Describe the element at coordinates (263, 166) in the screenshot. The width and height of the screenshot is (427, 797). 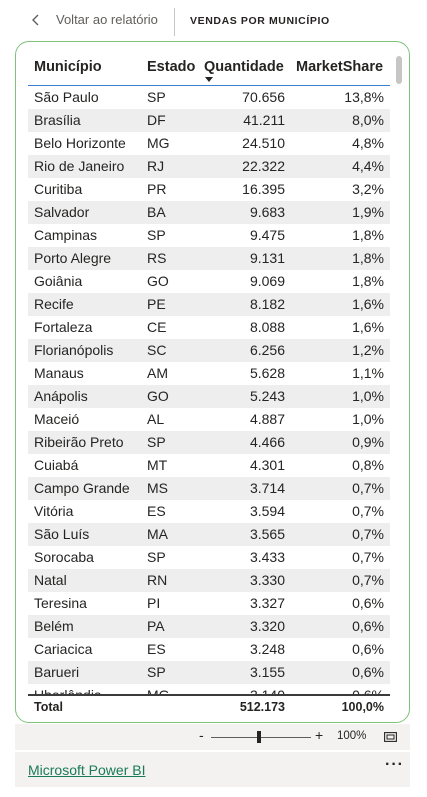
I see `cell-quantidade: 22.322` at that location.